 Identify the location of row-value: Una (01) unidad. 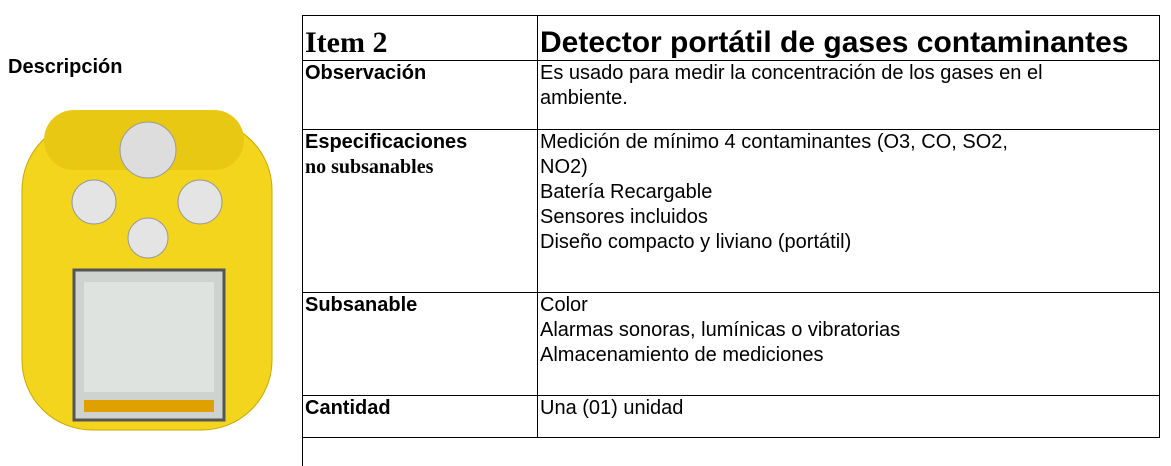
(848, 416).